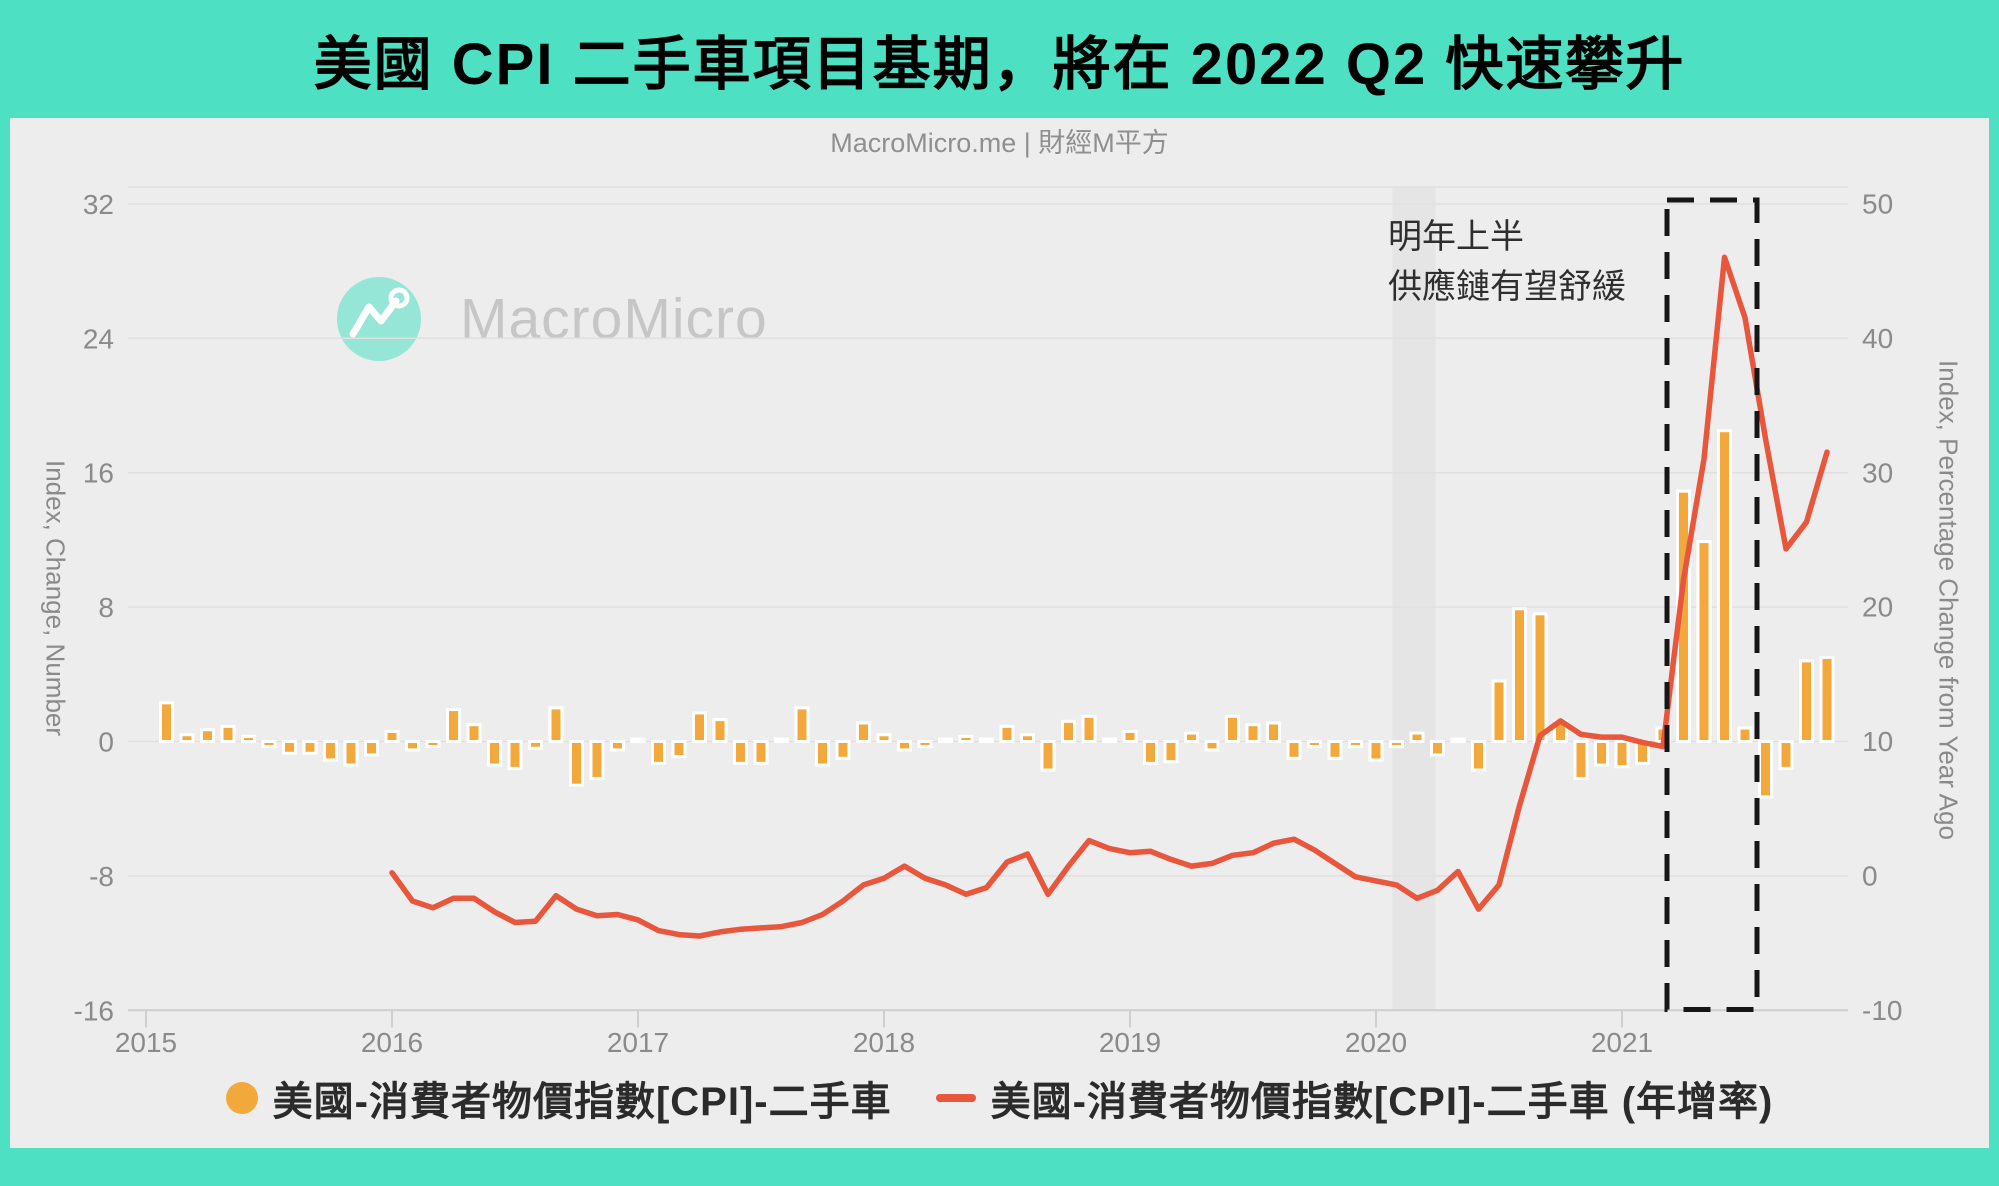 Image resolution: width=1999 pixels, height=1186 pixels. I want to click on left-tick-label: 24, so click(98, 338).